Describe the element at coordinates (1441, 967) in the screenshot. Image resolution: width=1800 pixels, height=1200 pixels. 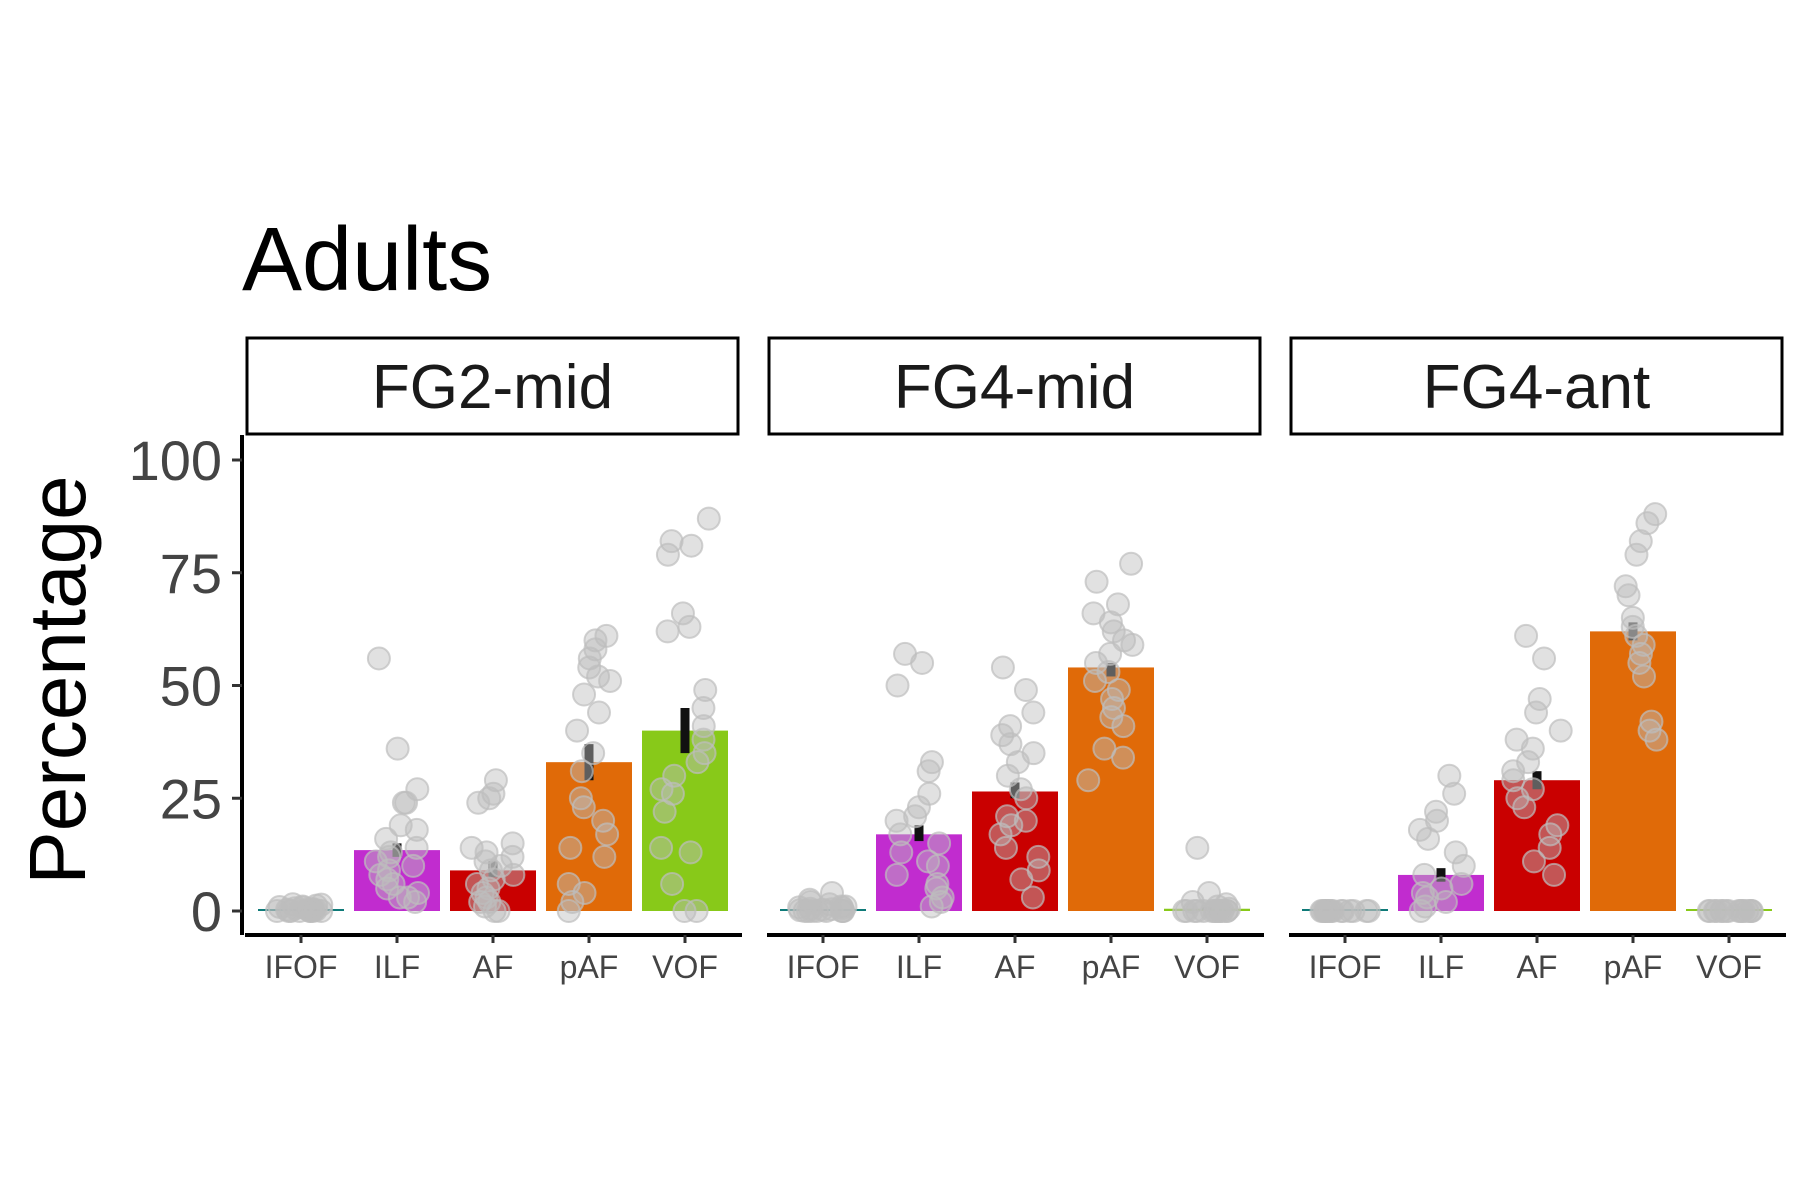
I see `x-tick-label: ILF` at that location.